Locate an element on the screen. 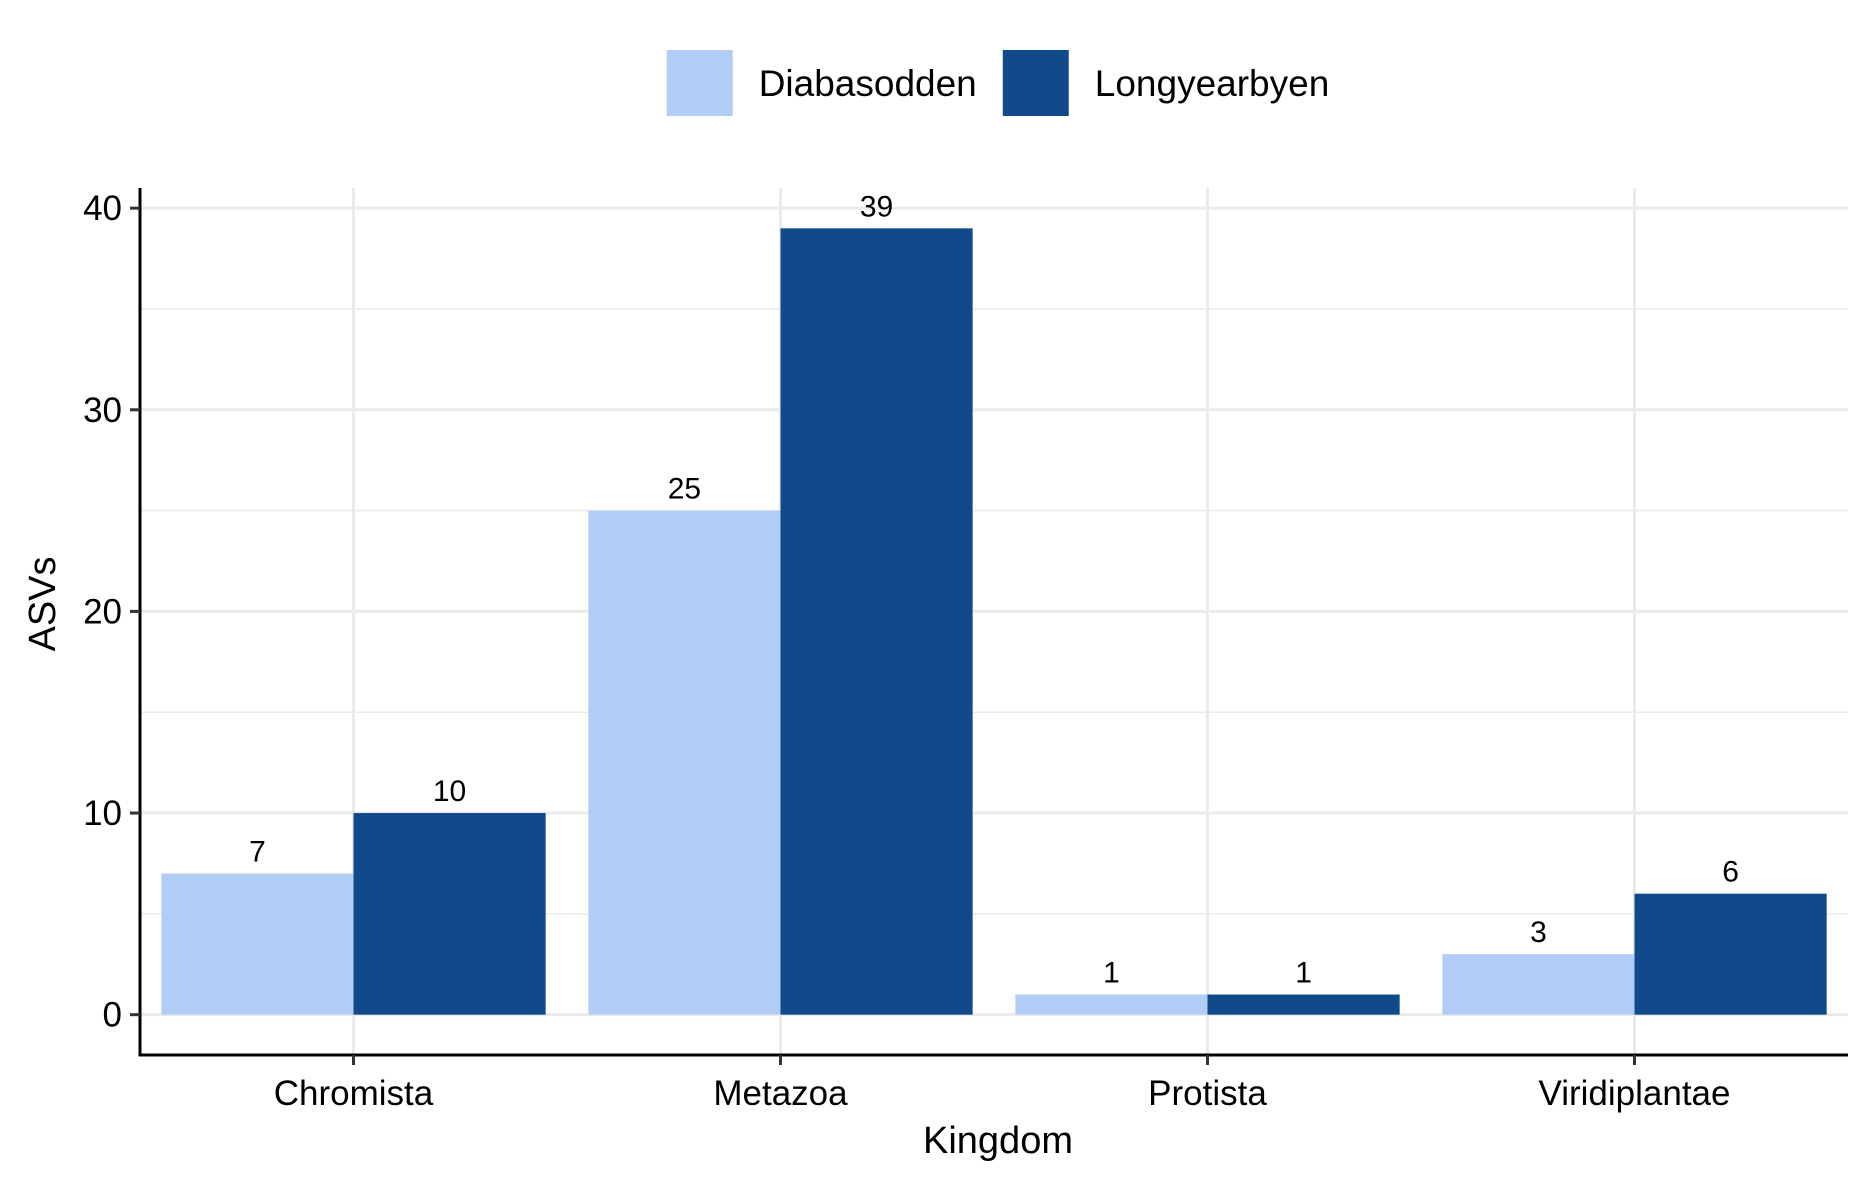  data-label: 3 is located at coordinates (1538, 932).